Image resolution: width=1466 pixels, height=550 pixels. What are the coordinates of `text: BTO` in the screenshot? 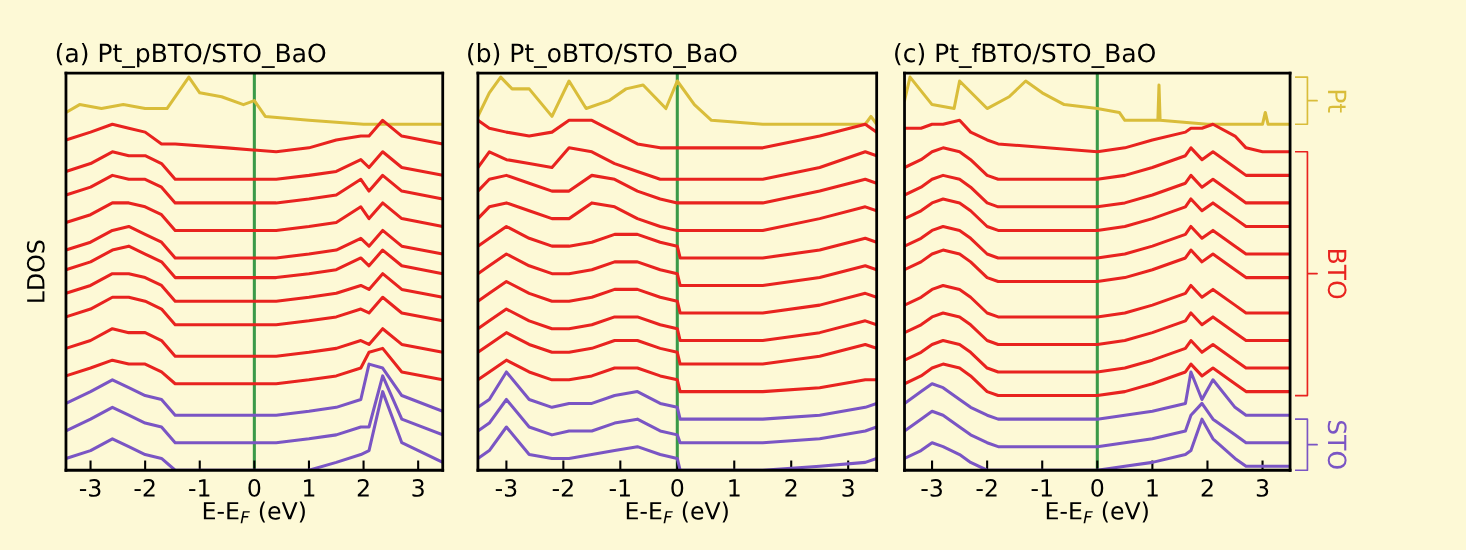 It's located at (1337, 274).